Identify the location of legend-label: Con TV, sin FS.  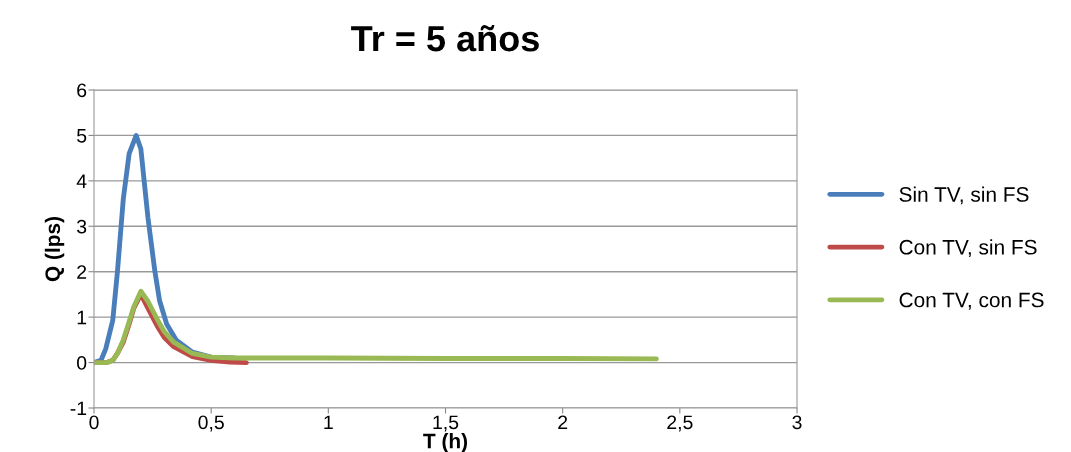
(968, 248).